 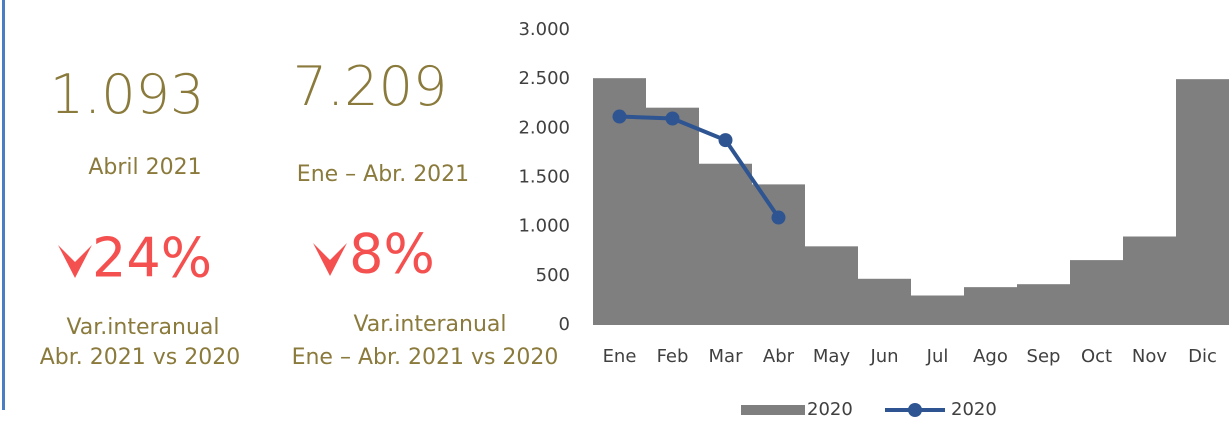 What do you see at coordinates (140, 357) in the screenshot?
I see `kpi-change-period: Abr. 2021 vs 2020` at bounding box center [140, 357].